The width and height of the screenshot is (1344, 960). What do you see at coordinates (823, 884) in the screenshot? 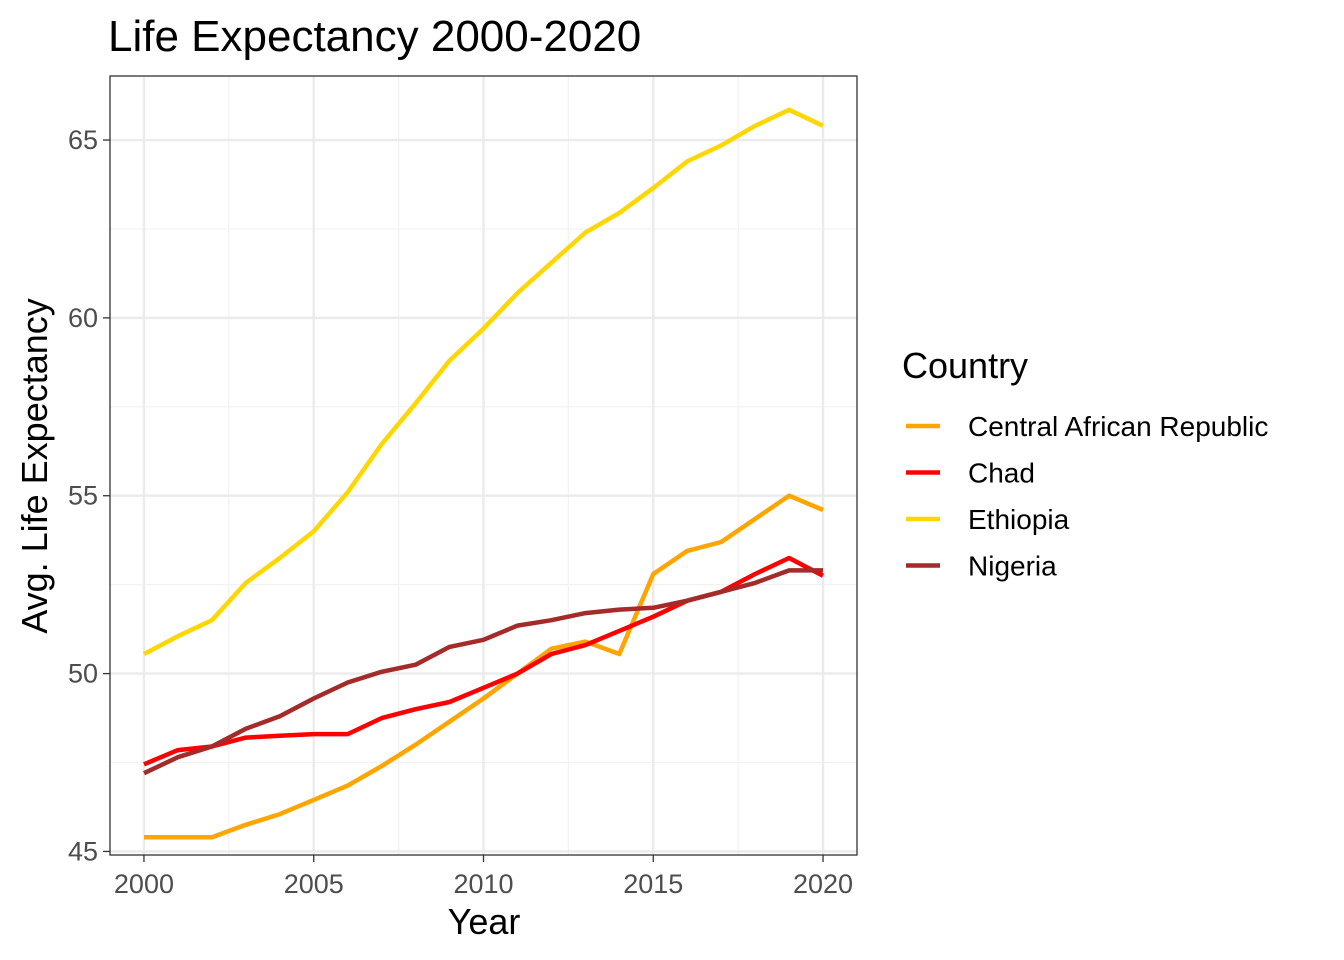
I see `x-tick-label: 2020` at bounding box center [823, 884].